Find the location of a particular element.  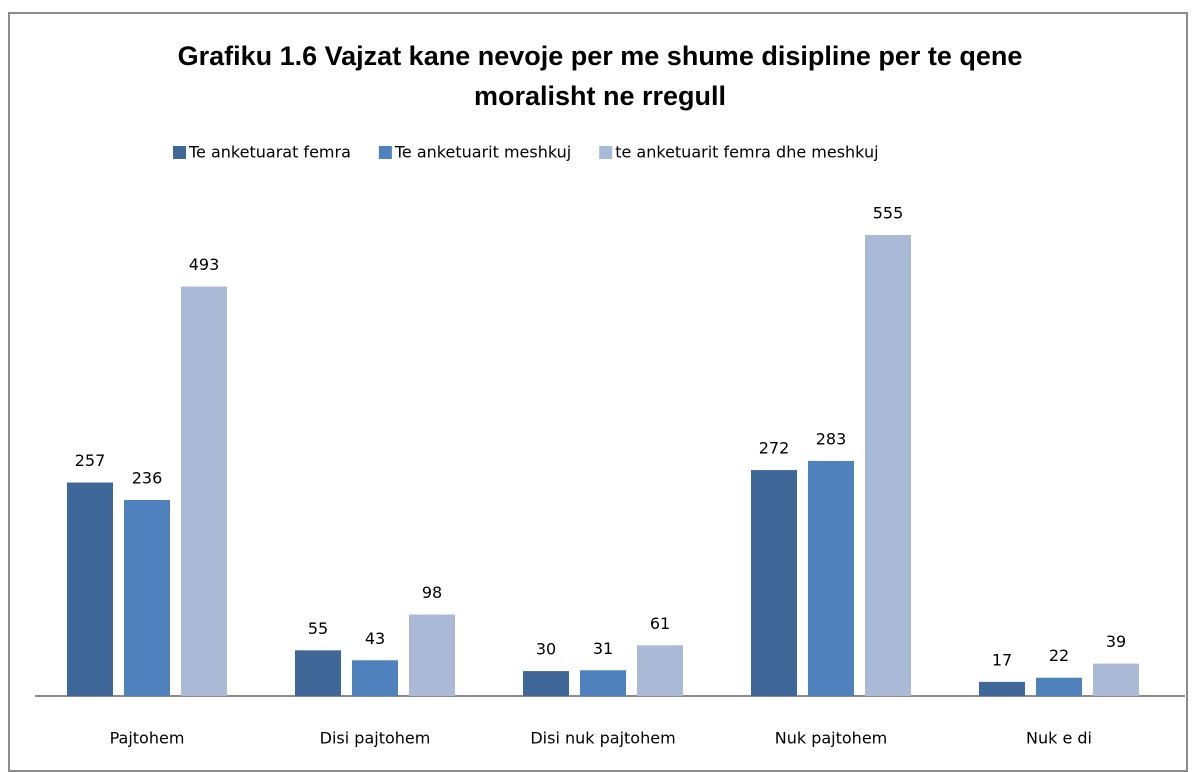

data-label: 493 is located at coordinates (204, 264).